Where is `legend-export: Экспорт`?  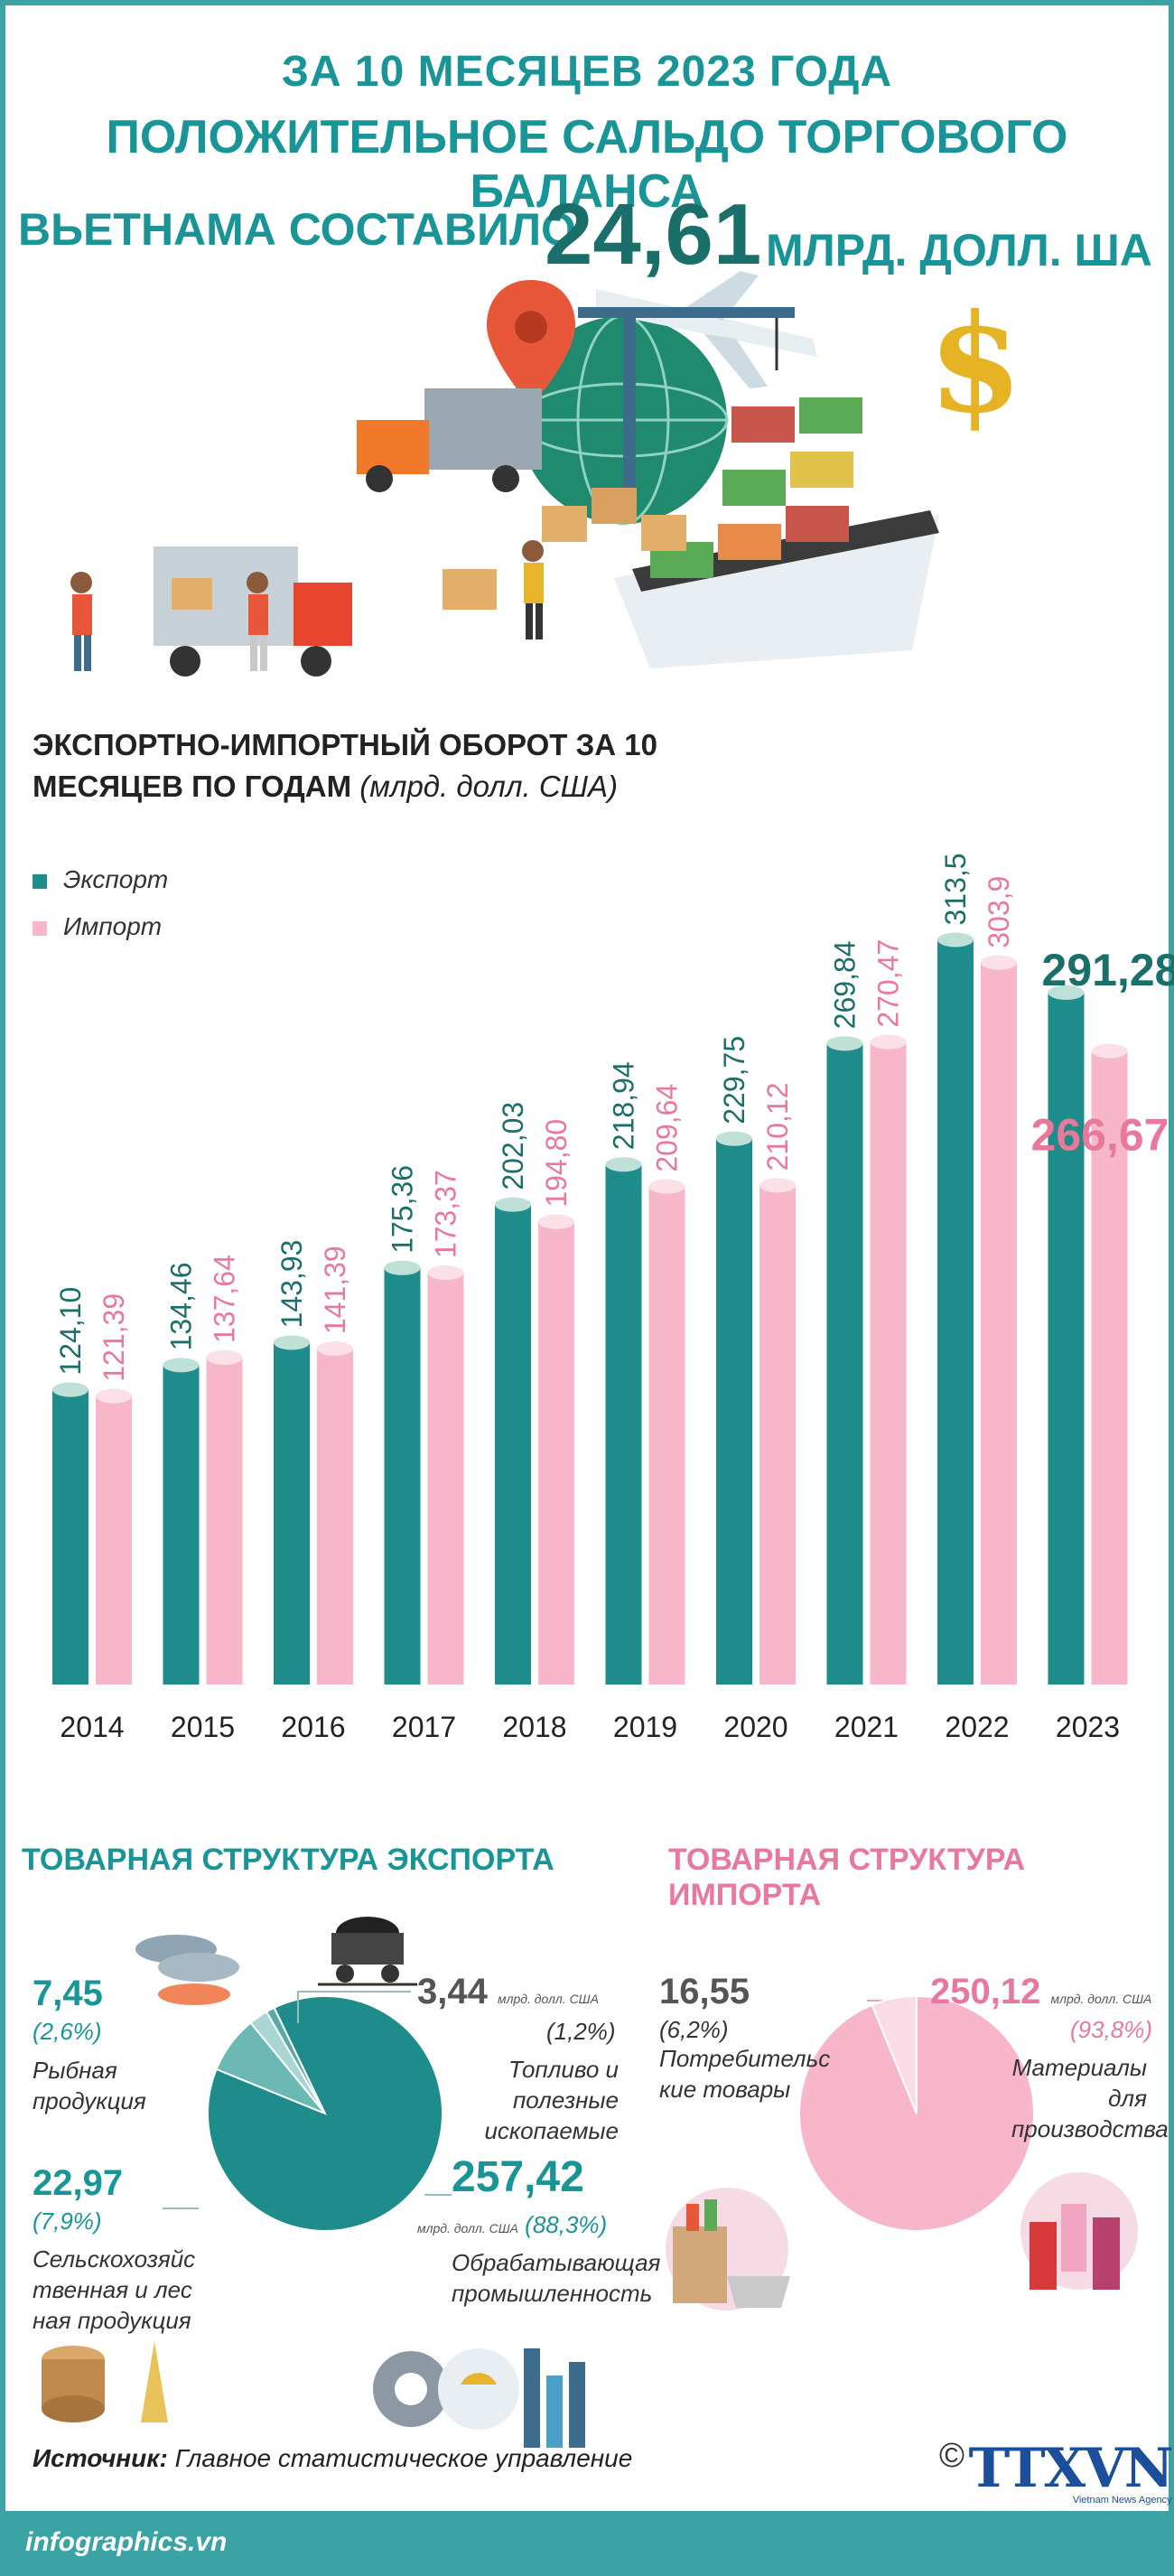
legend-export: Экспорт is located at coordinates (100, 879).